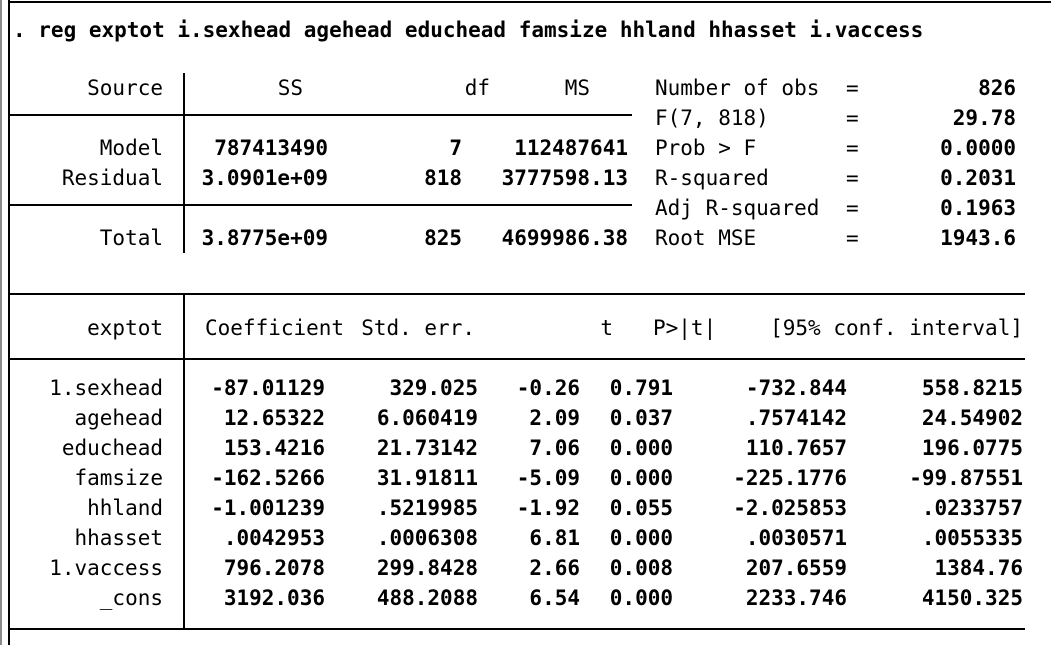 The image size is (1051, 645). What do you see at coordinates (984, 118) in the screenshot?
I see `stat-value: 29.78` at bounding box center [984, 118].